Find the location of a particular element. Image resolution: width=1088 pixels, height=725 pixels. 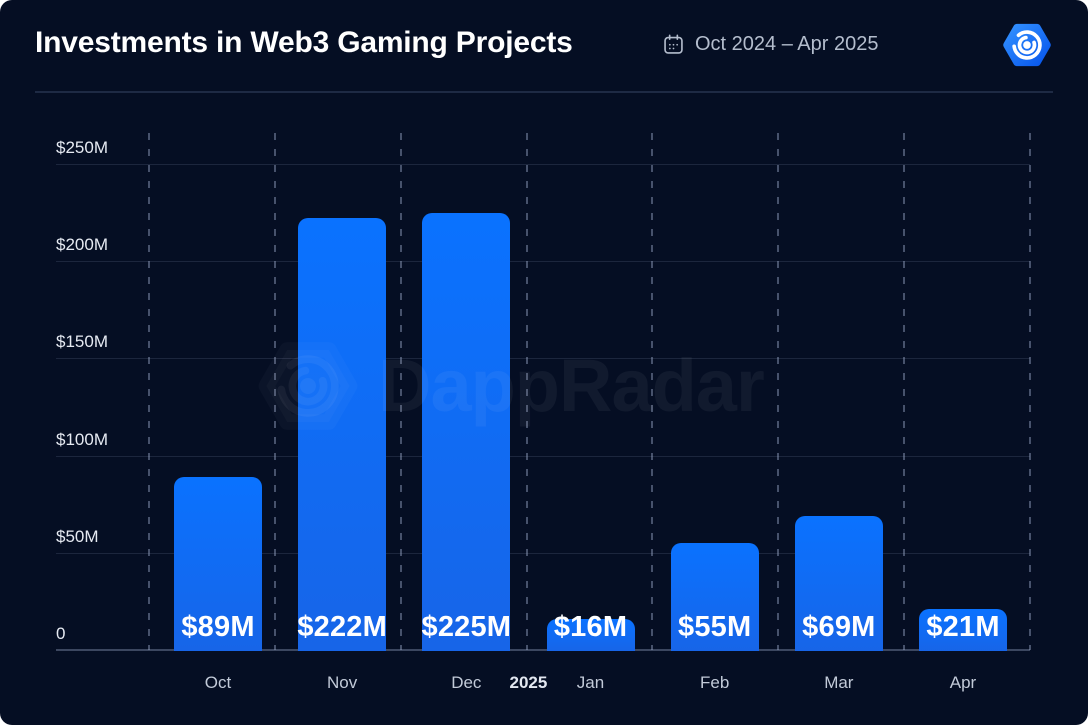

y-tick-label: $200M is located at coordinates (82, 245).